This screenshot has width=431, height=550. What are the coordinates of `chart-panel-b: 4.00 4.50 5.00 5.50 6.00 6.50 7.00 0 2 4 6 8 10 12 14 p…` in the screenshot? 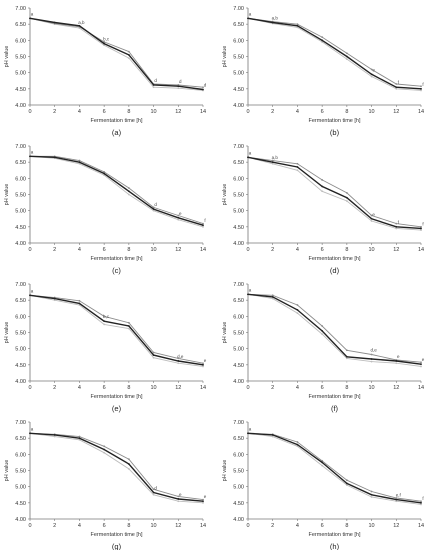 It's located at (323, 71).